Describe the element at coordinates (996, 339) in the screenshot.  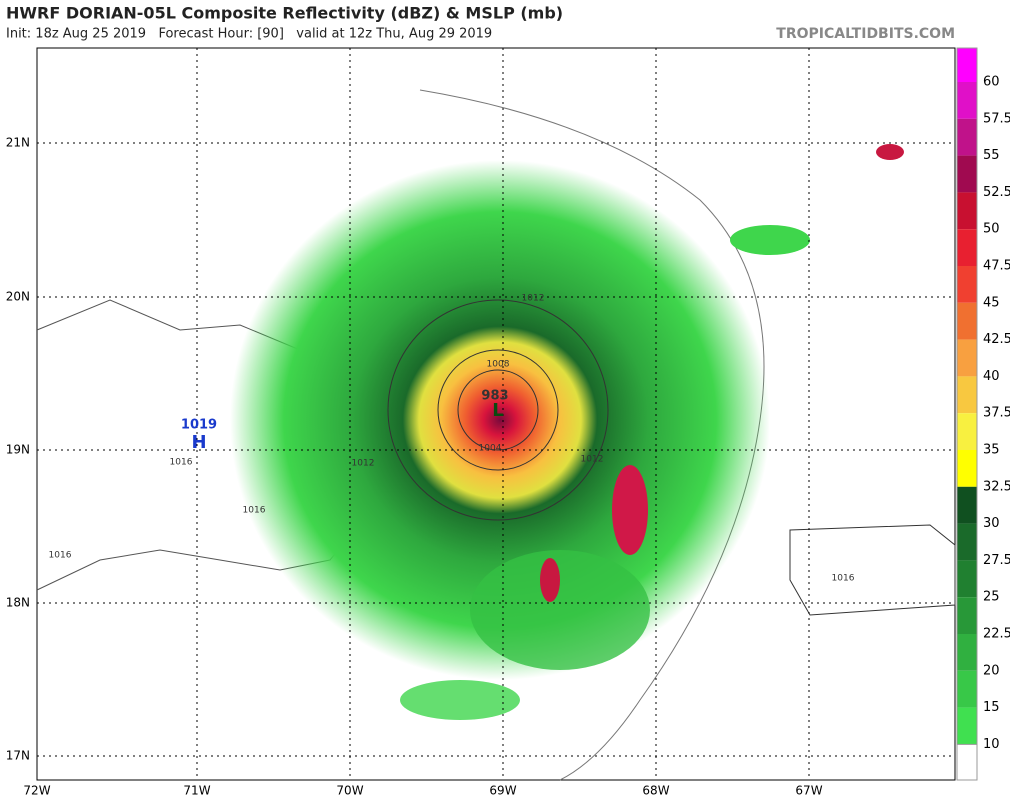
I see `colorbar-label: 42.5` at that location.